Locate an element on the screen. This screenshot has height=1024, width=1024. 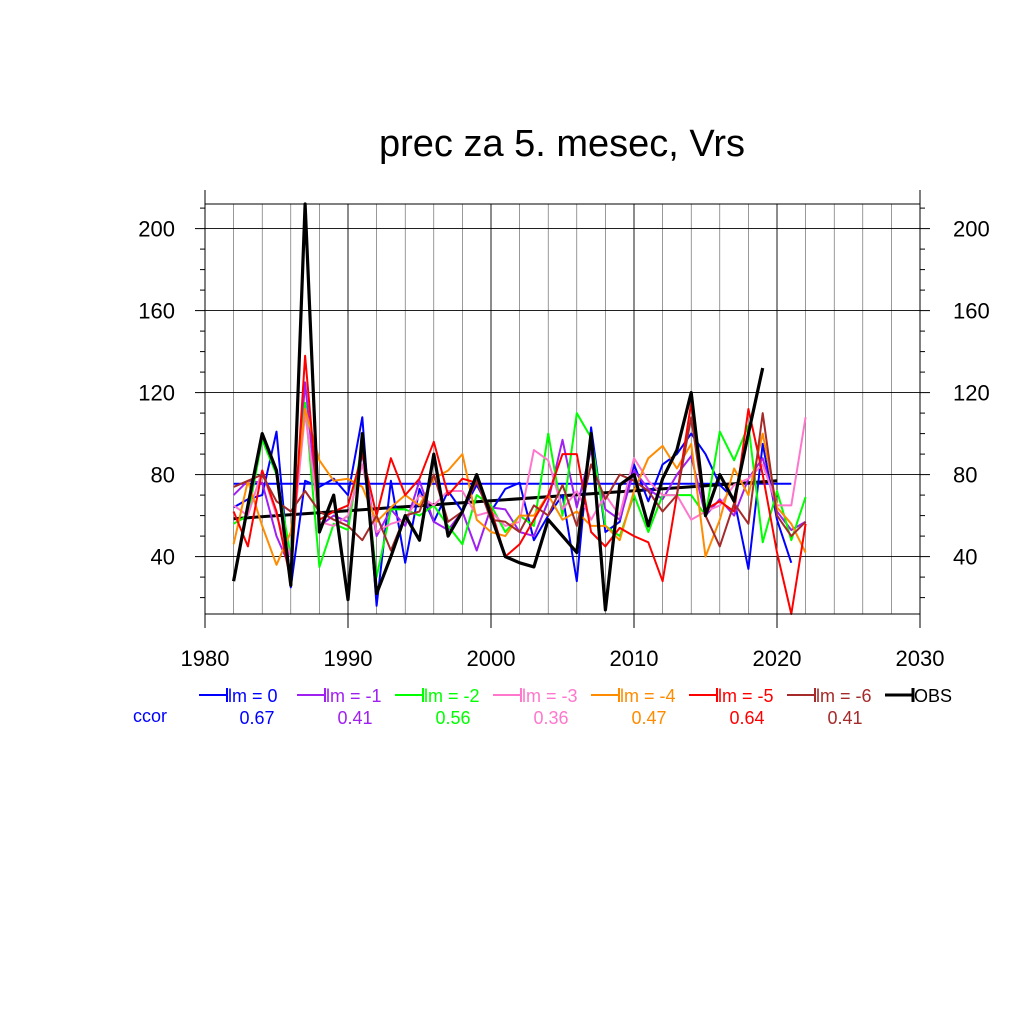
y-tick-label-left: 80 is located at coordinates (163, 475).